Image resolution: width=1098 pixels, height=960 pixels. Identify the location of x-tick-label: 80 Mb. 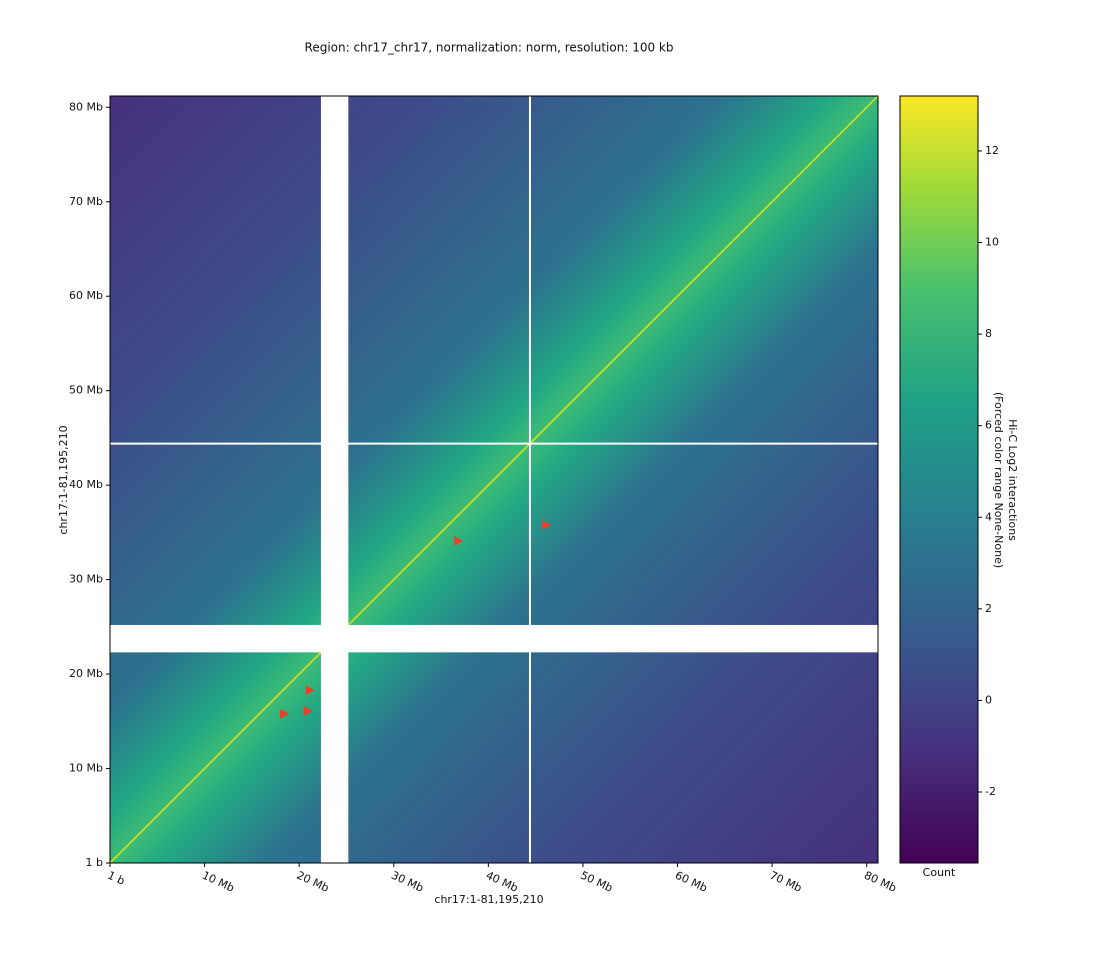
(880, 882).